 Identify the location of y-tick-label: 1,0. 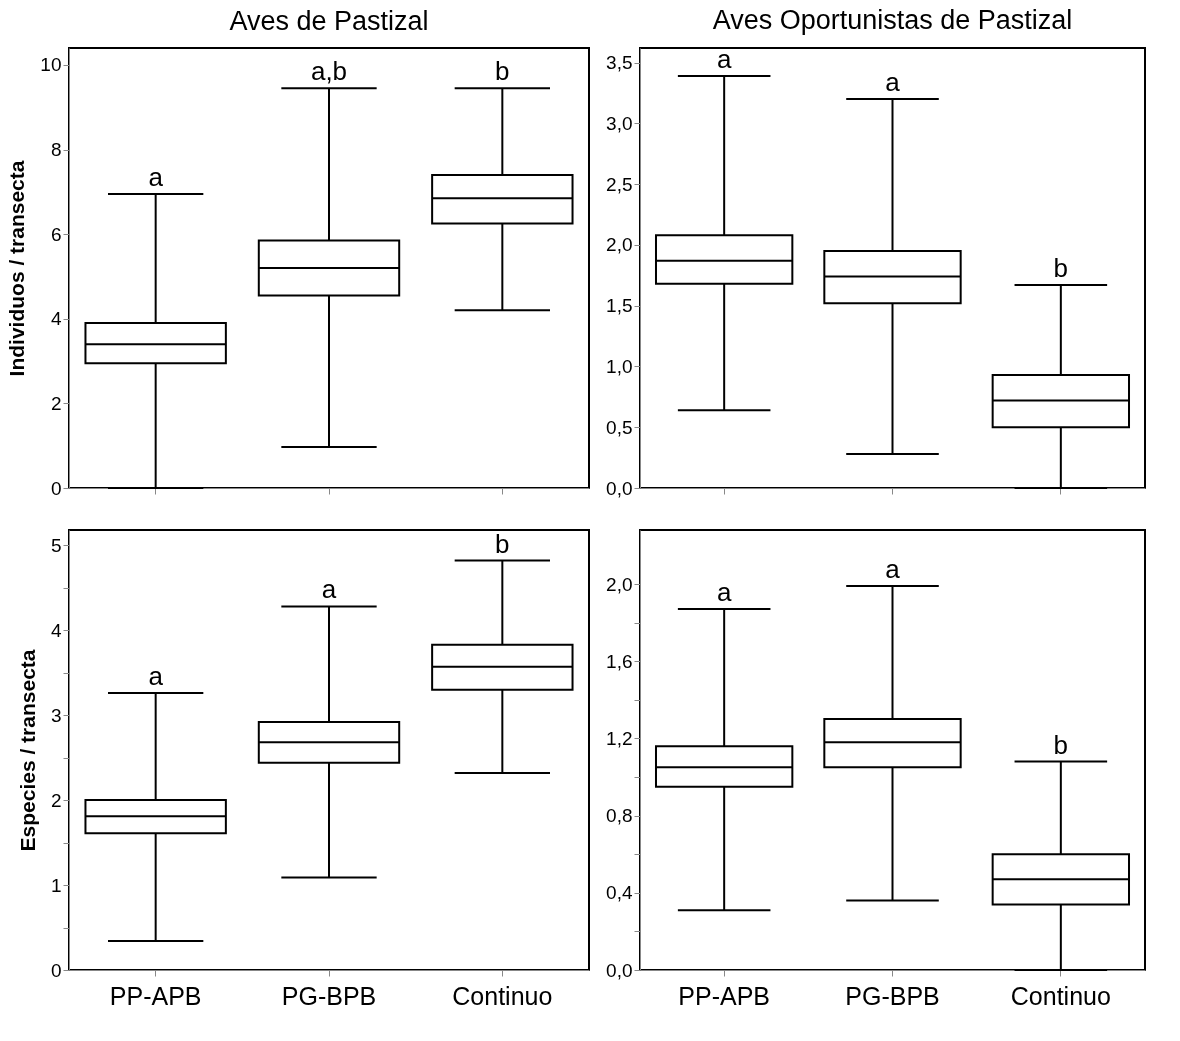
(619, 366).